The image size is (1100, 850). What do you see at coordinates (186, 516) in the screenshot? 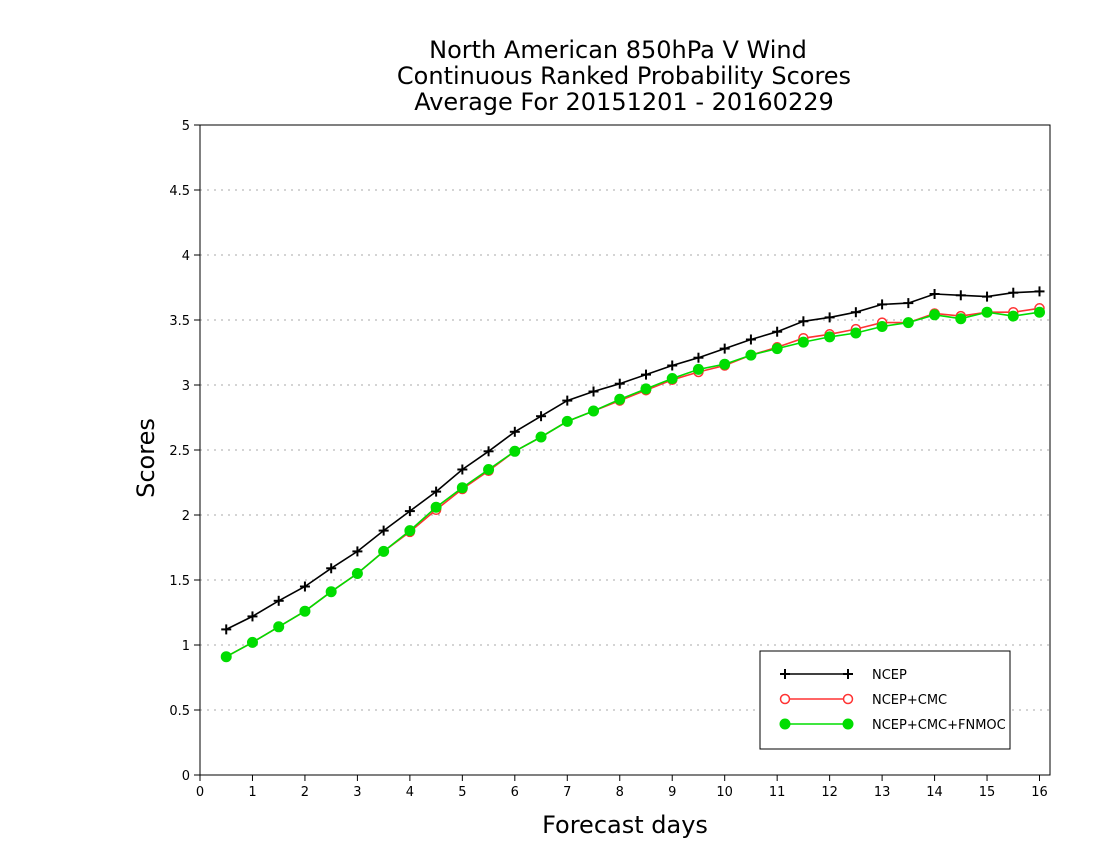
I see `y-tick-label: 2` at bounding box center [186, 516].